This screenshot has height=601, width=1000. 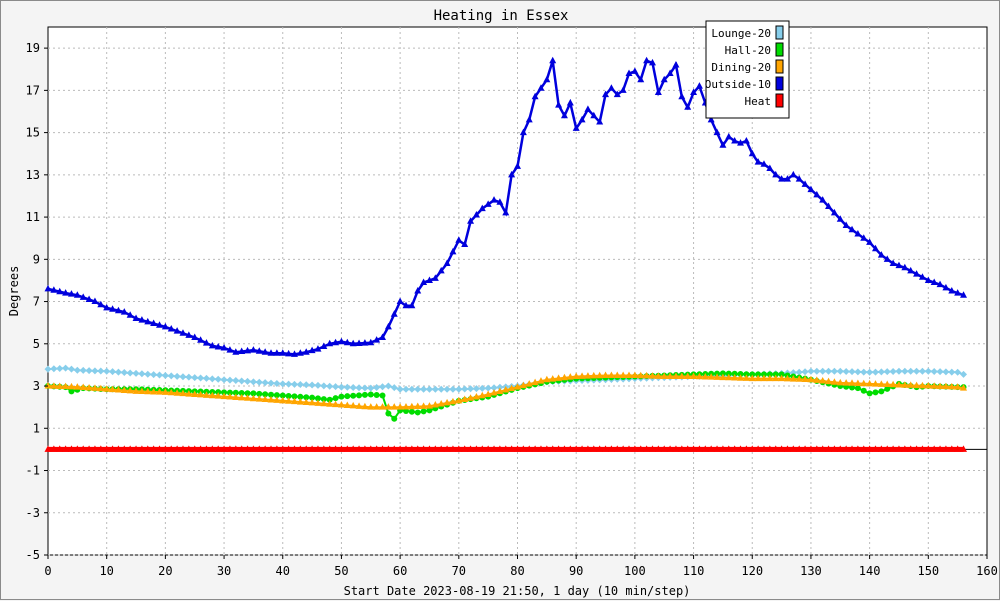 What do you see at coordinates (928, 571) in the screenshot?
I see `x-tick-label: 150` at bounding box center [928, 571].